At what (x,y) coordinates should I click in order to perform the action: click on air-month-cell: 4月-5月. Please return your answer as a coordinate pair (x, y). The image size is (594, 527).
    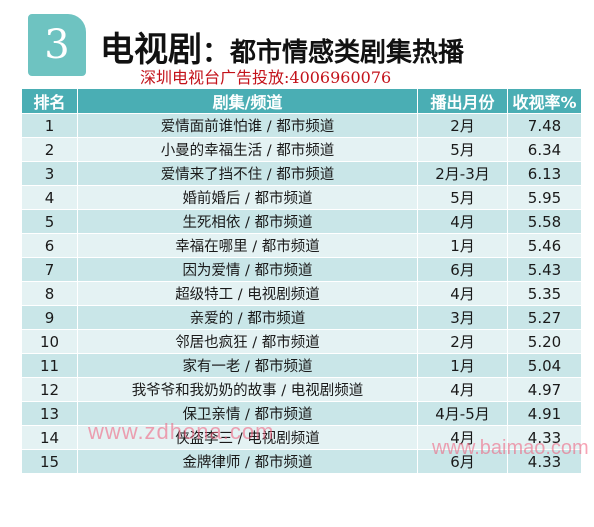
    Looking at the image, I should click on (462, 413).